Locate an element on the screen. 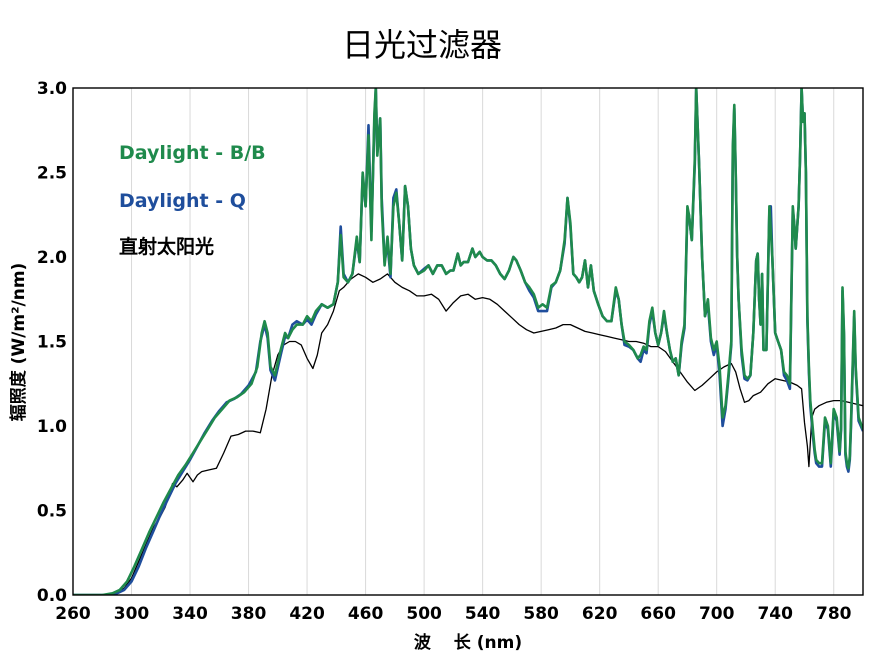 The width and height of the screenshot is (889, 658). y-tick-label-5: 2.5 is located at coordinates (52, 174).